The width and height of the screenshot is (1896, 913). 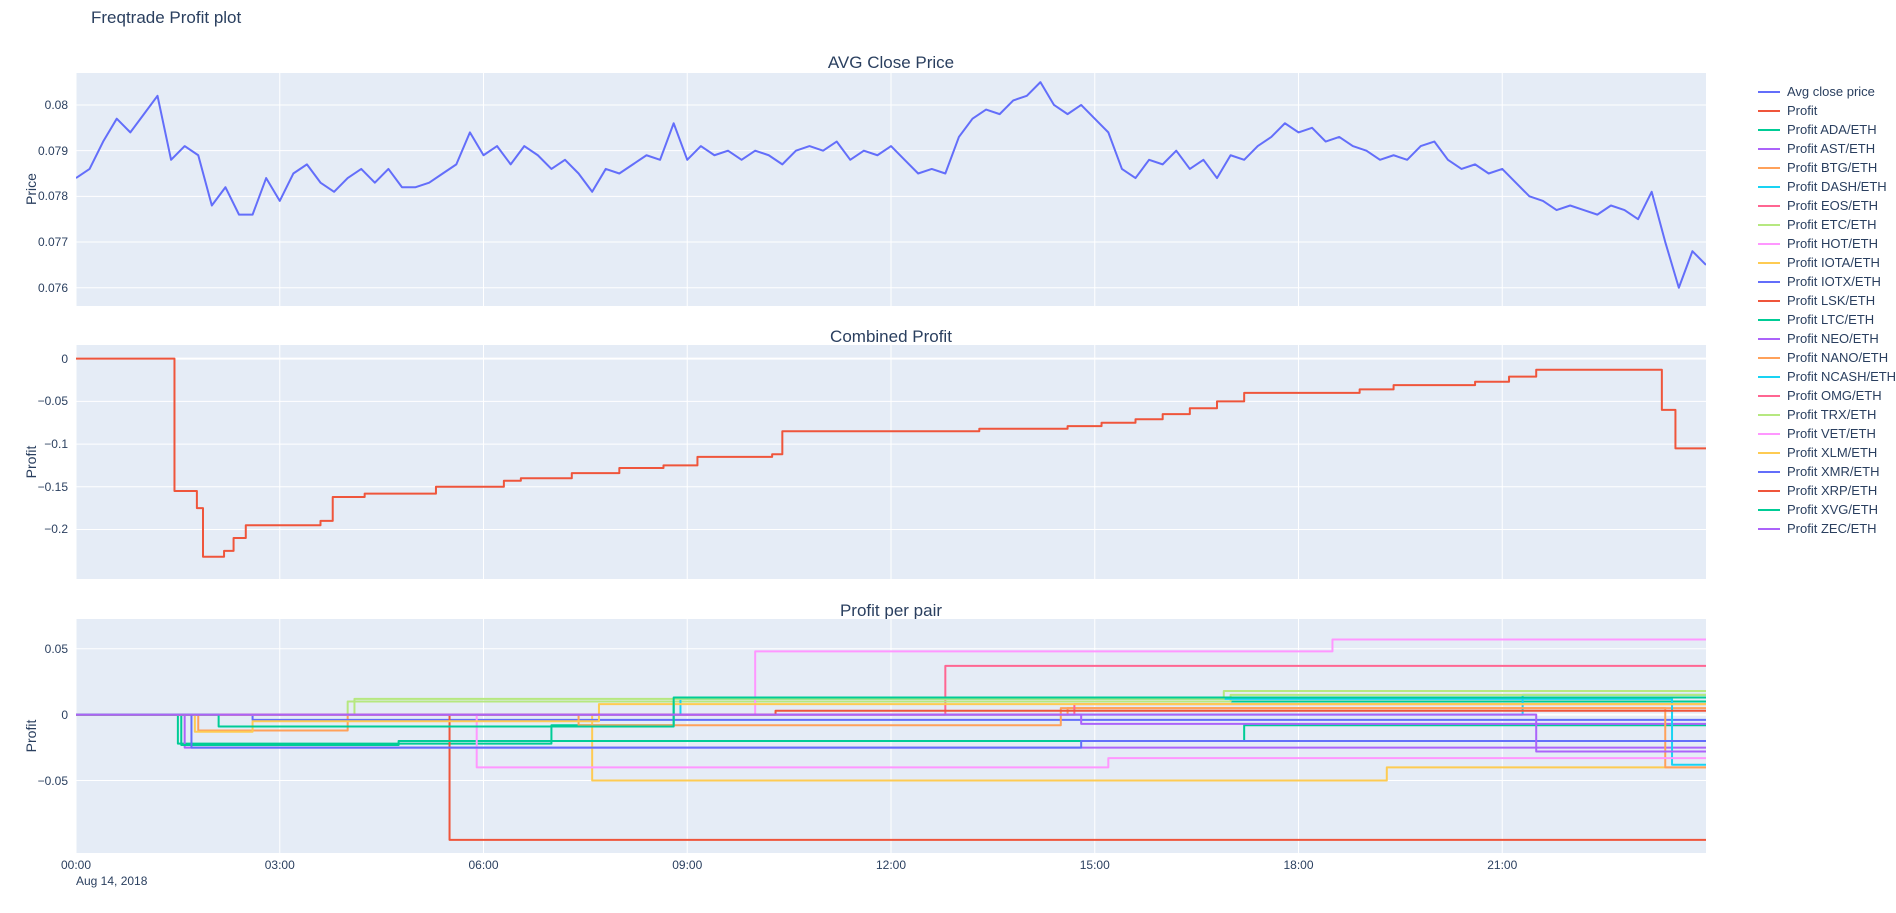 I want to click on legend-item: Profit NCASH/ETH, so click(x=1827, y=376).